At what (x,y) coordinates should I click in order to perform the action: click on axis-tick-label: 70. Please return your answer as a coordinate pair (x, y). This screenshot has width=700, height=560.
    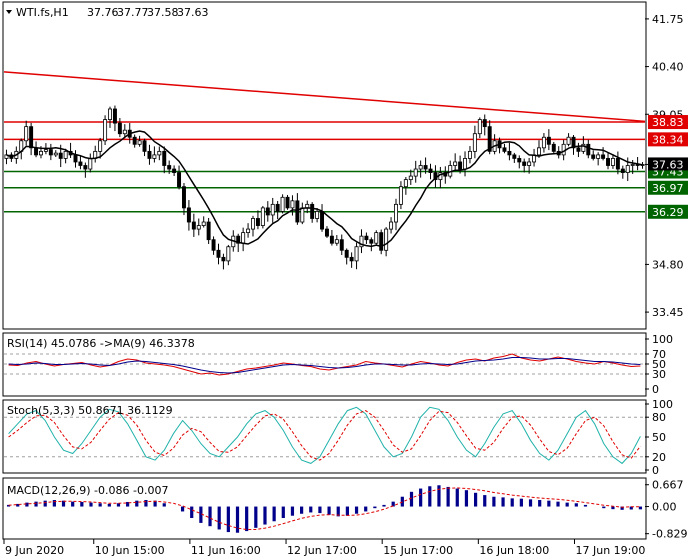
    Looking at the image, I should click on (659, 354).